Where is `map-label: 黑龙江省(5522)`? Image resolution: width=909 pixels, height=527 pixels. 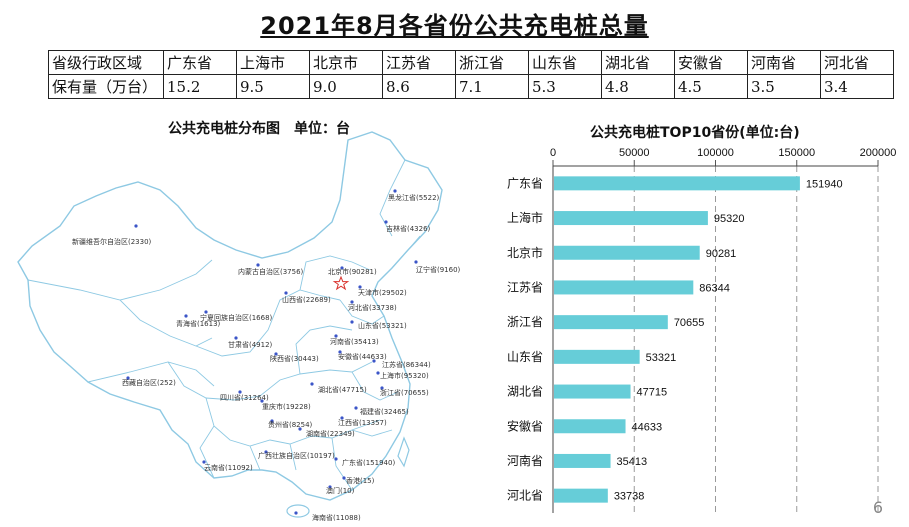
map-label: 黑龙江省(5522) is located at coordinates (414, 197).